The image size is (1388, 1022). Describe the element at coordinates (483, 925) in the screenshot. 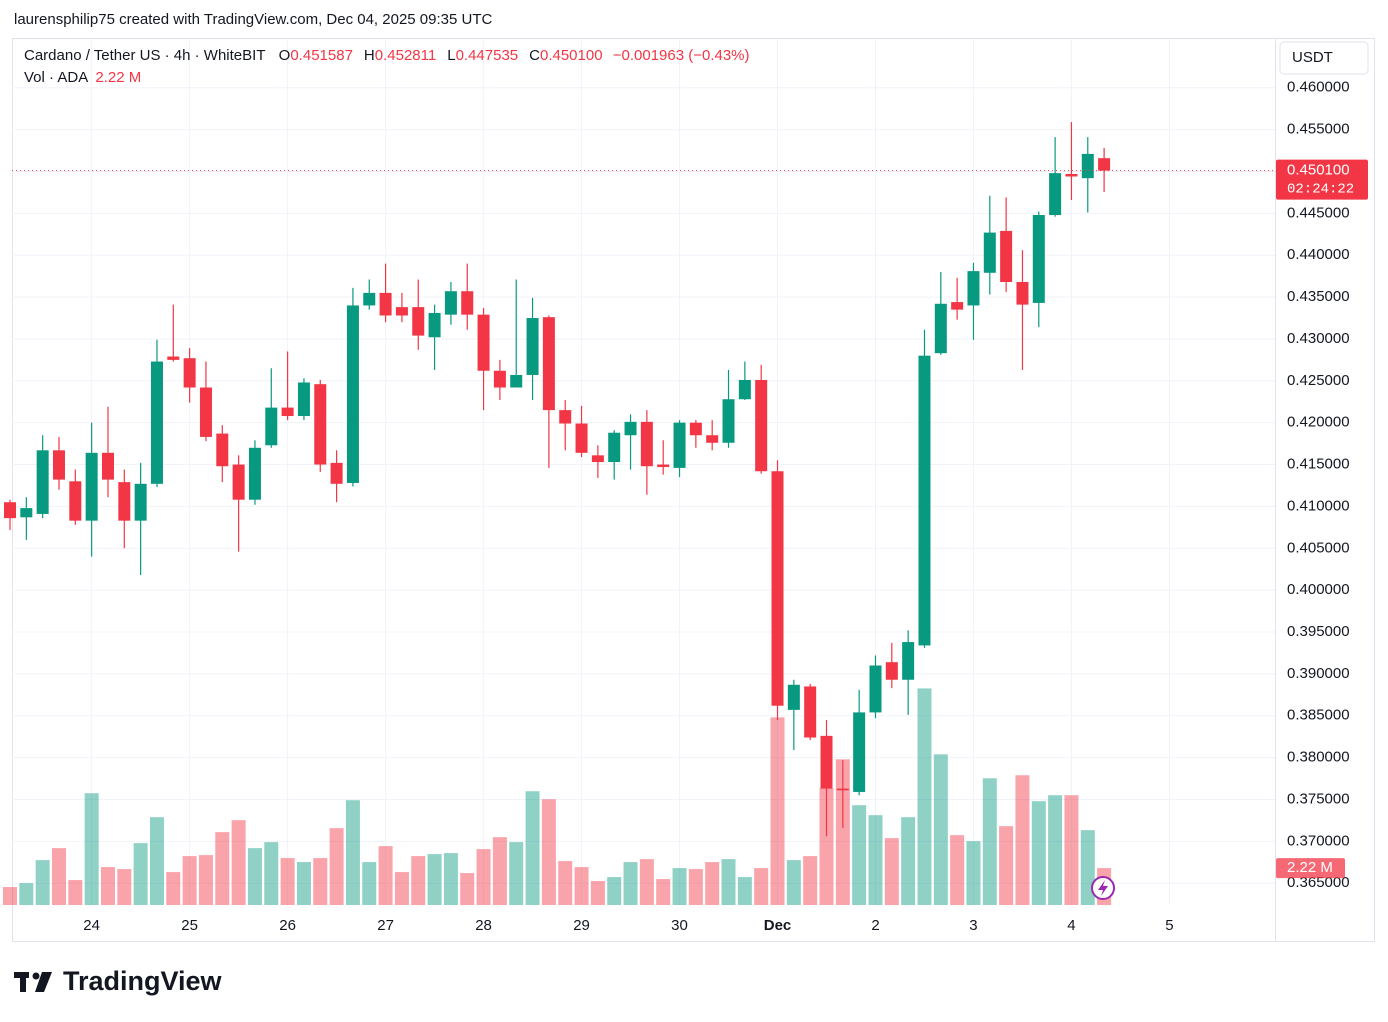

I see `x-tick-label: 28` at that location.